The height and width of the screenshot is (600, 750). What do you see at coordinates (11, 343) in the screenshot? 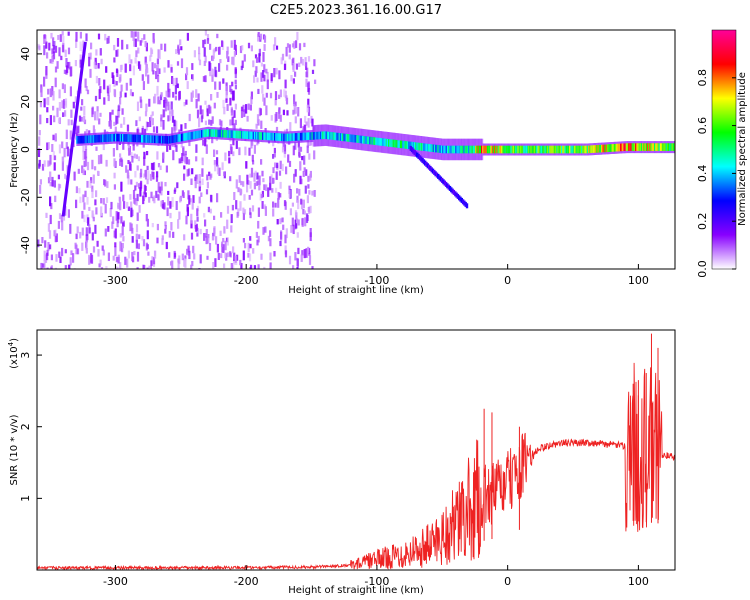
I see `snr-y-scale-exp: 4` at bounding box center [11, 343].